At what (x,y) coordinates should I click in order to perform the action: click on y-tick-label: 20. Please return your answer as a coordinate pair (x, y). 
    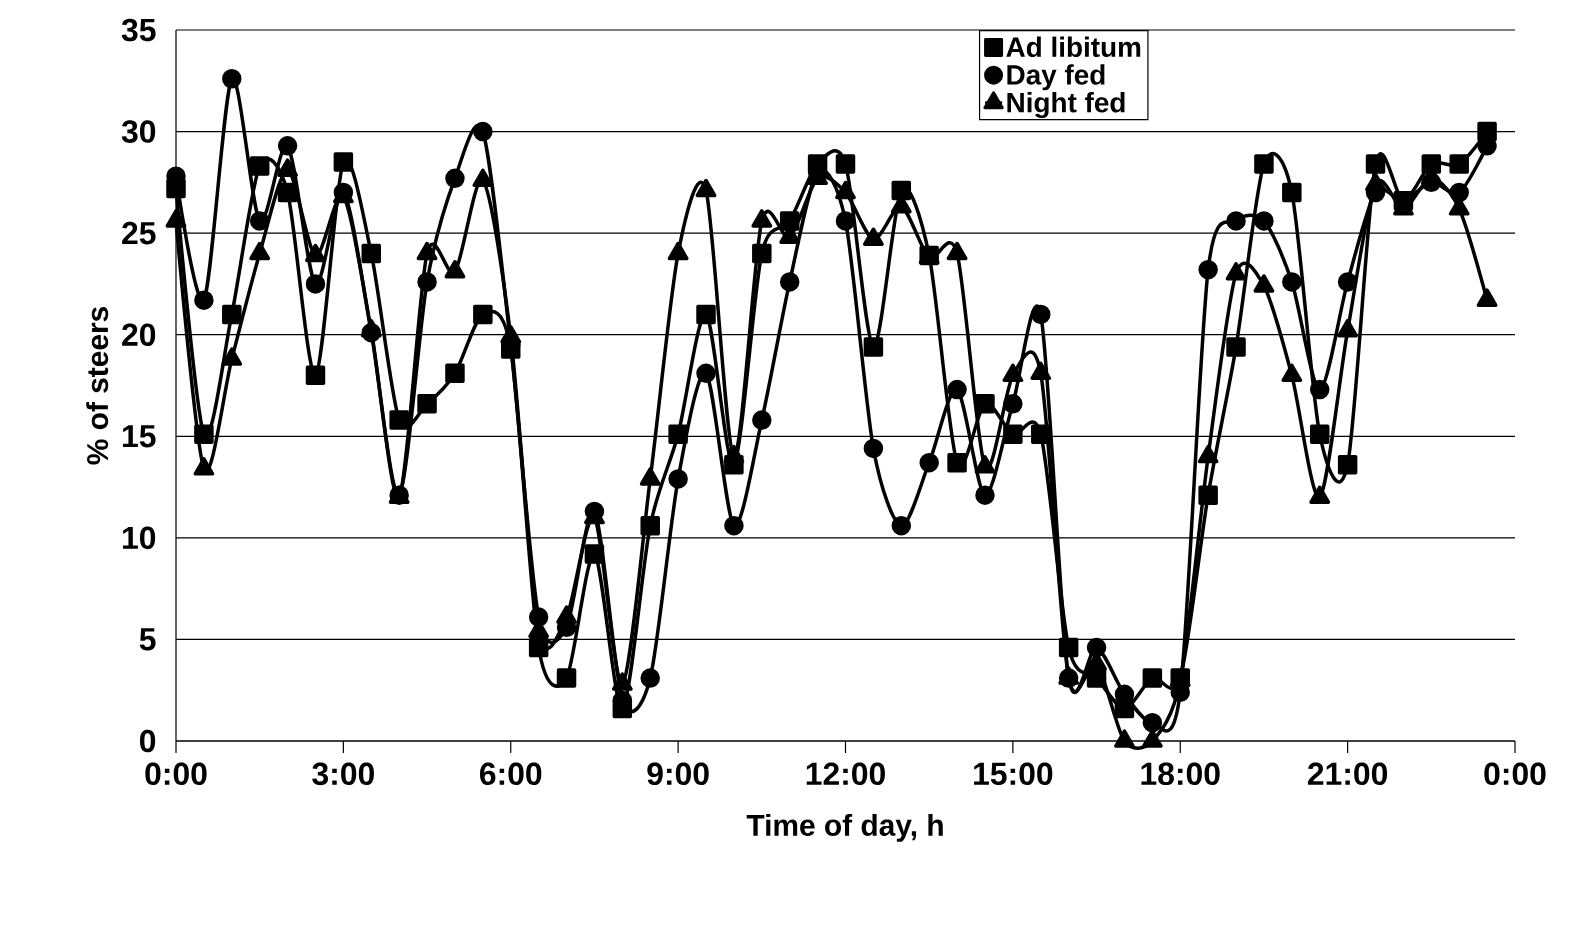
    Looking at the image, I should click on (139, 334).